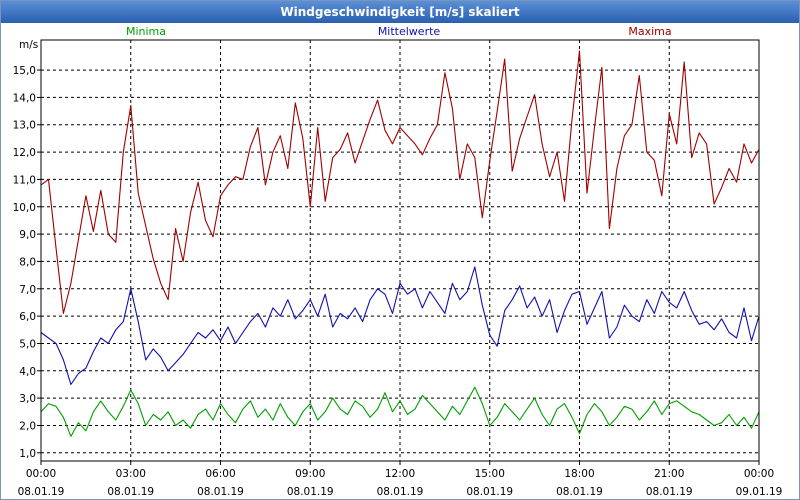 The image size is (800, 500). Describe the element at coordinates (24, 126) in the screenshot. I see `y-tick-label: 13,0` at that location.